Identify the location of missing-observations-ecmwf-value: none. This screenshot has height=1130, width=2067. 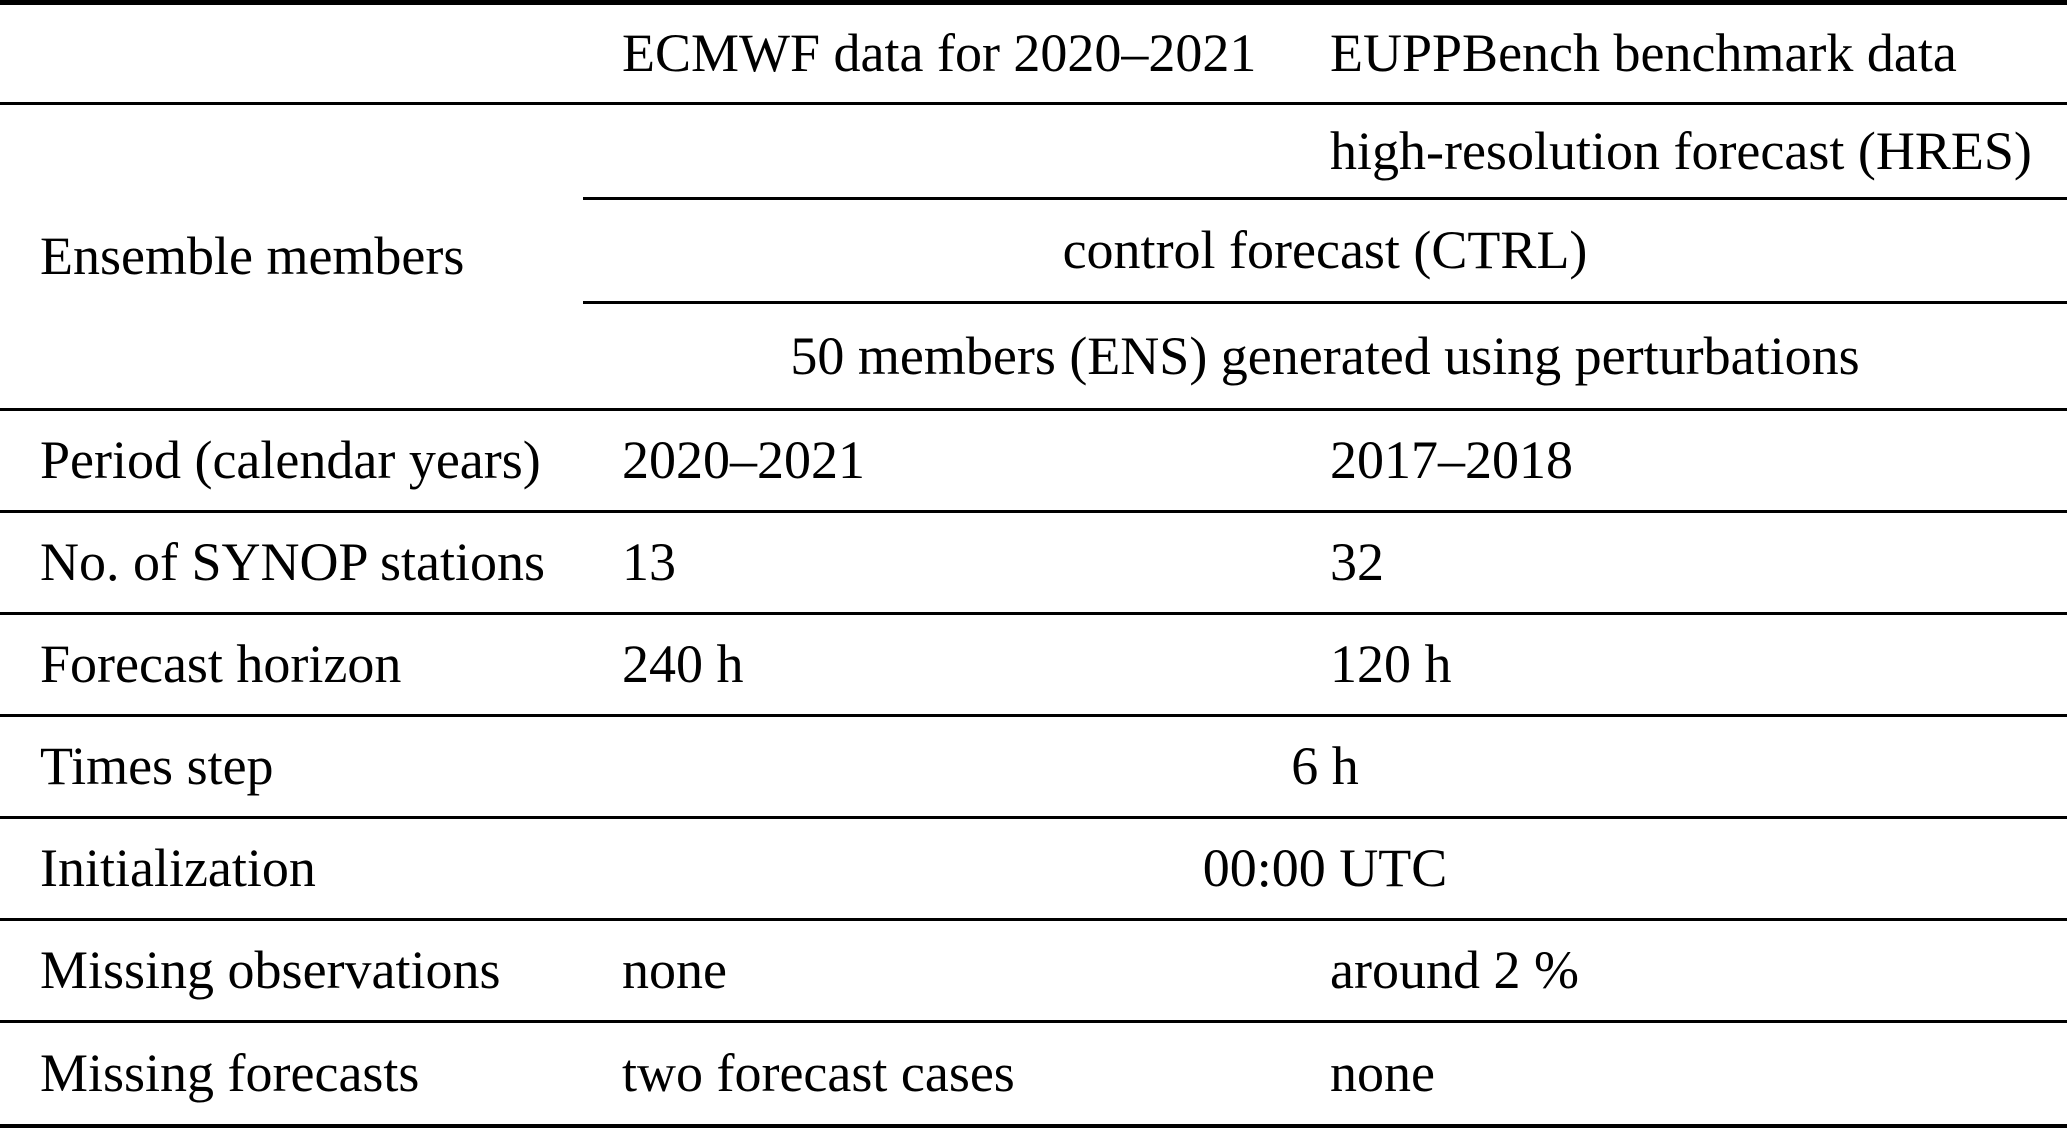
(674, 970).